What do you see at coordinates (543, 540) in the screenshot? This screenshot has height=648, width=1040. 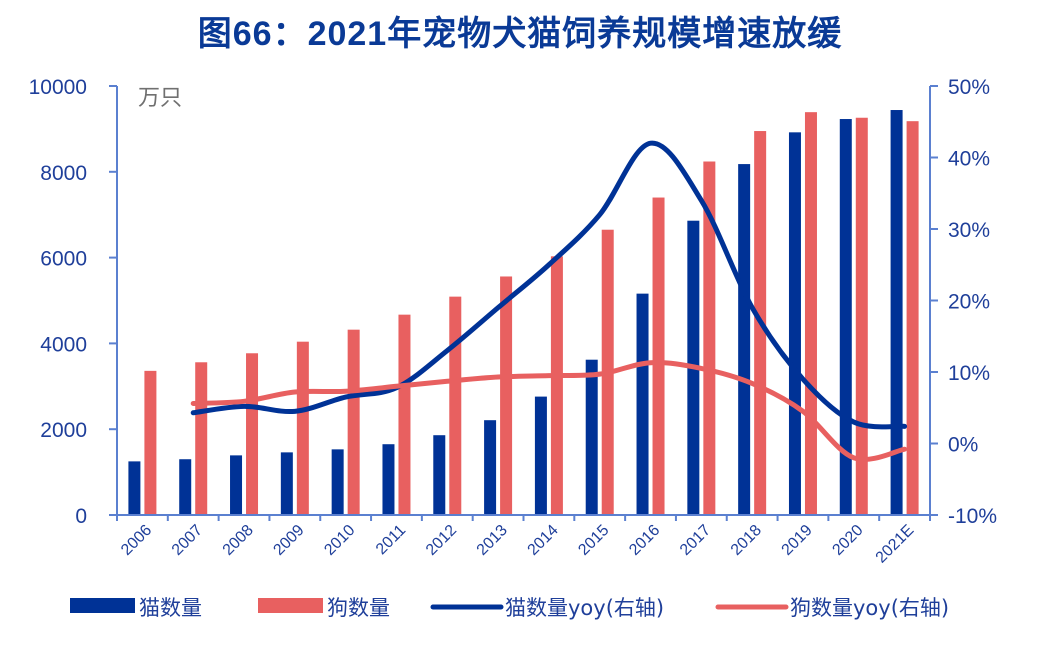 I see `x-tick-label: 2014` at bounding box center [543, 540].